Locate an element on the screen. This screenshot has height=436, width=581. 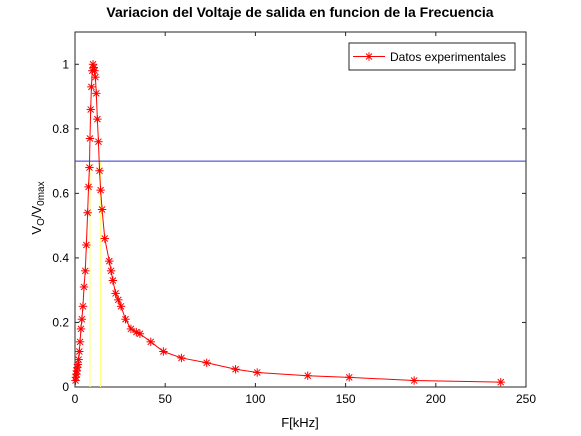
y-axis-label-sub1: O is located at coordinates (41, 222).